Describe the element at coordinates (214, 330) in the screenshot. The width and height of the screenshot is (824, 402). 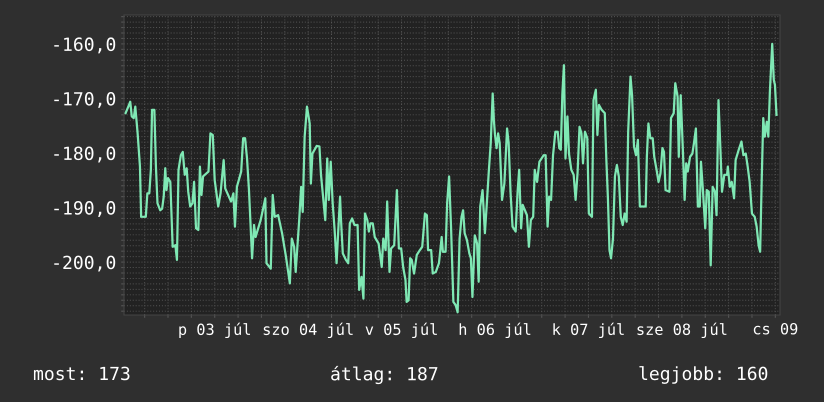
I see `x-tick-label: p 03 júl` at that location.